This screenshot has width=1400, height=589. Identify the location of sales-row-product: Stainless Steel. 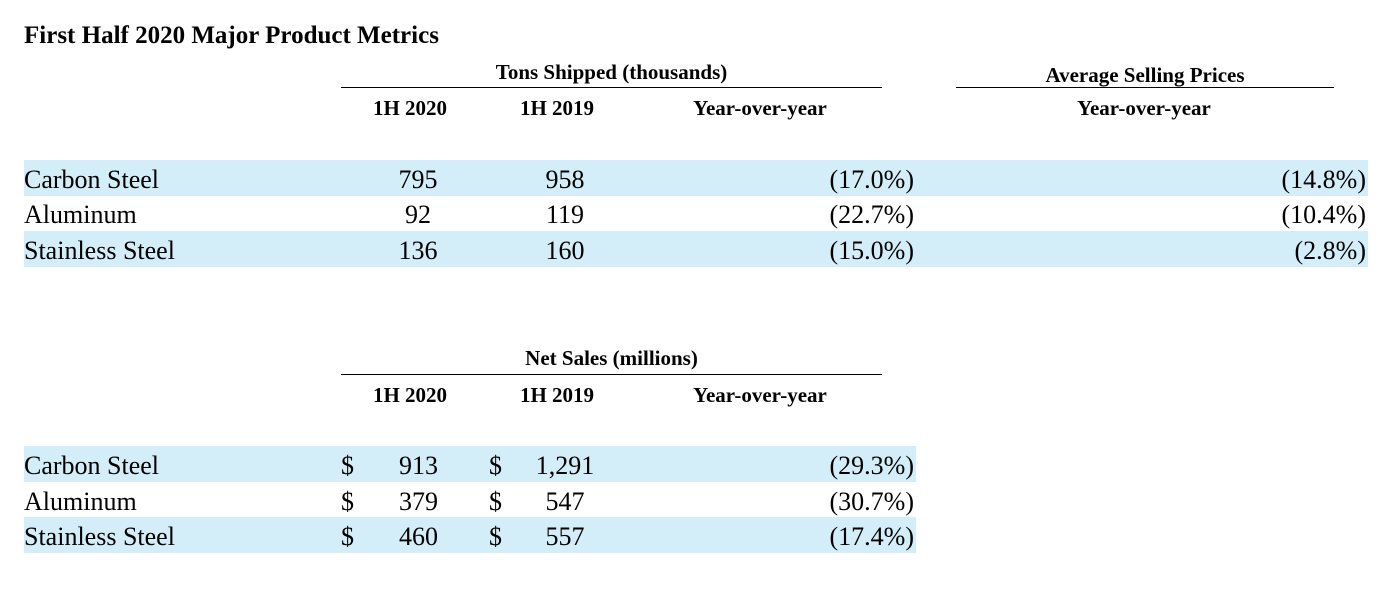
(99, 536).